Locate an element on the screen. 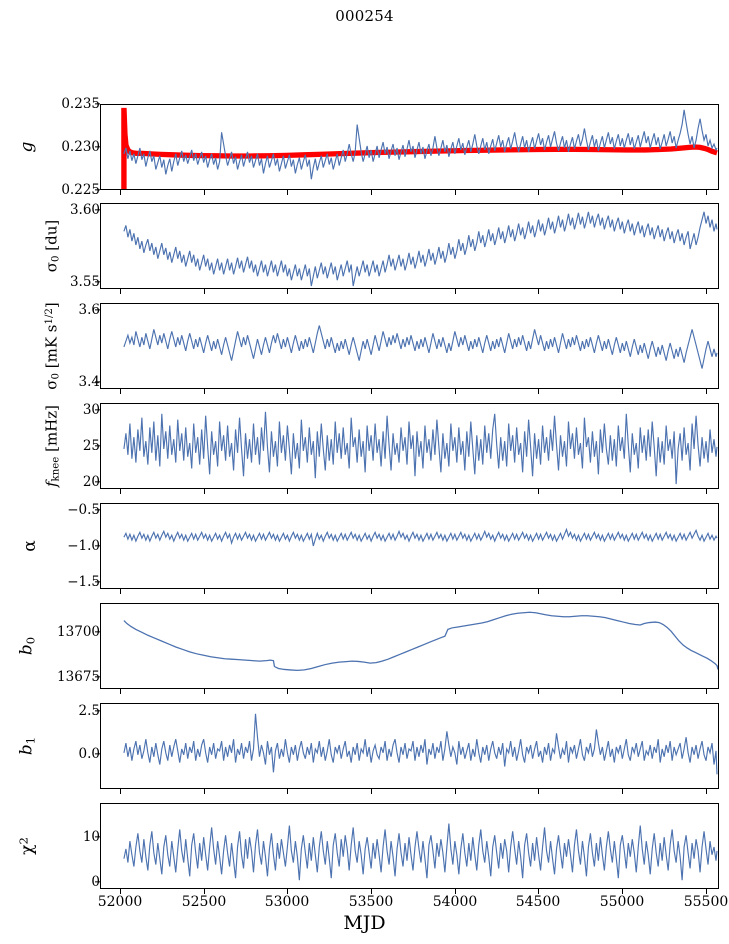 This screenshot has width=729, height=944. panel-b0 is located at coordinates (409, 646).